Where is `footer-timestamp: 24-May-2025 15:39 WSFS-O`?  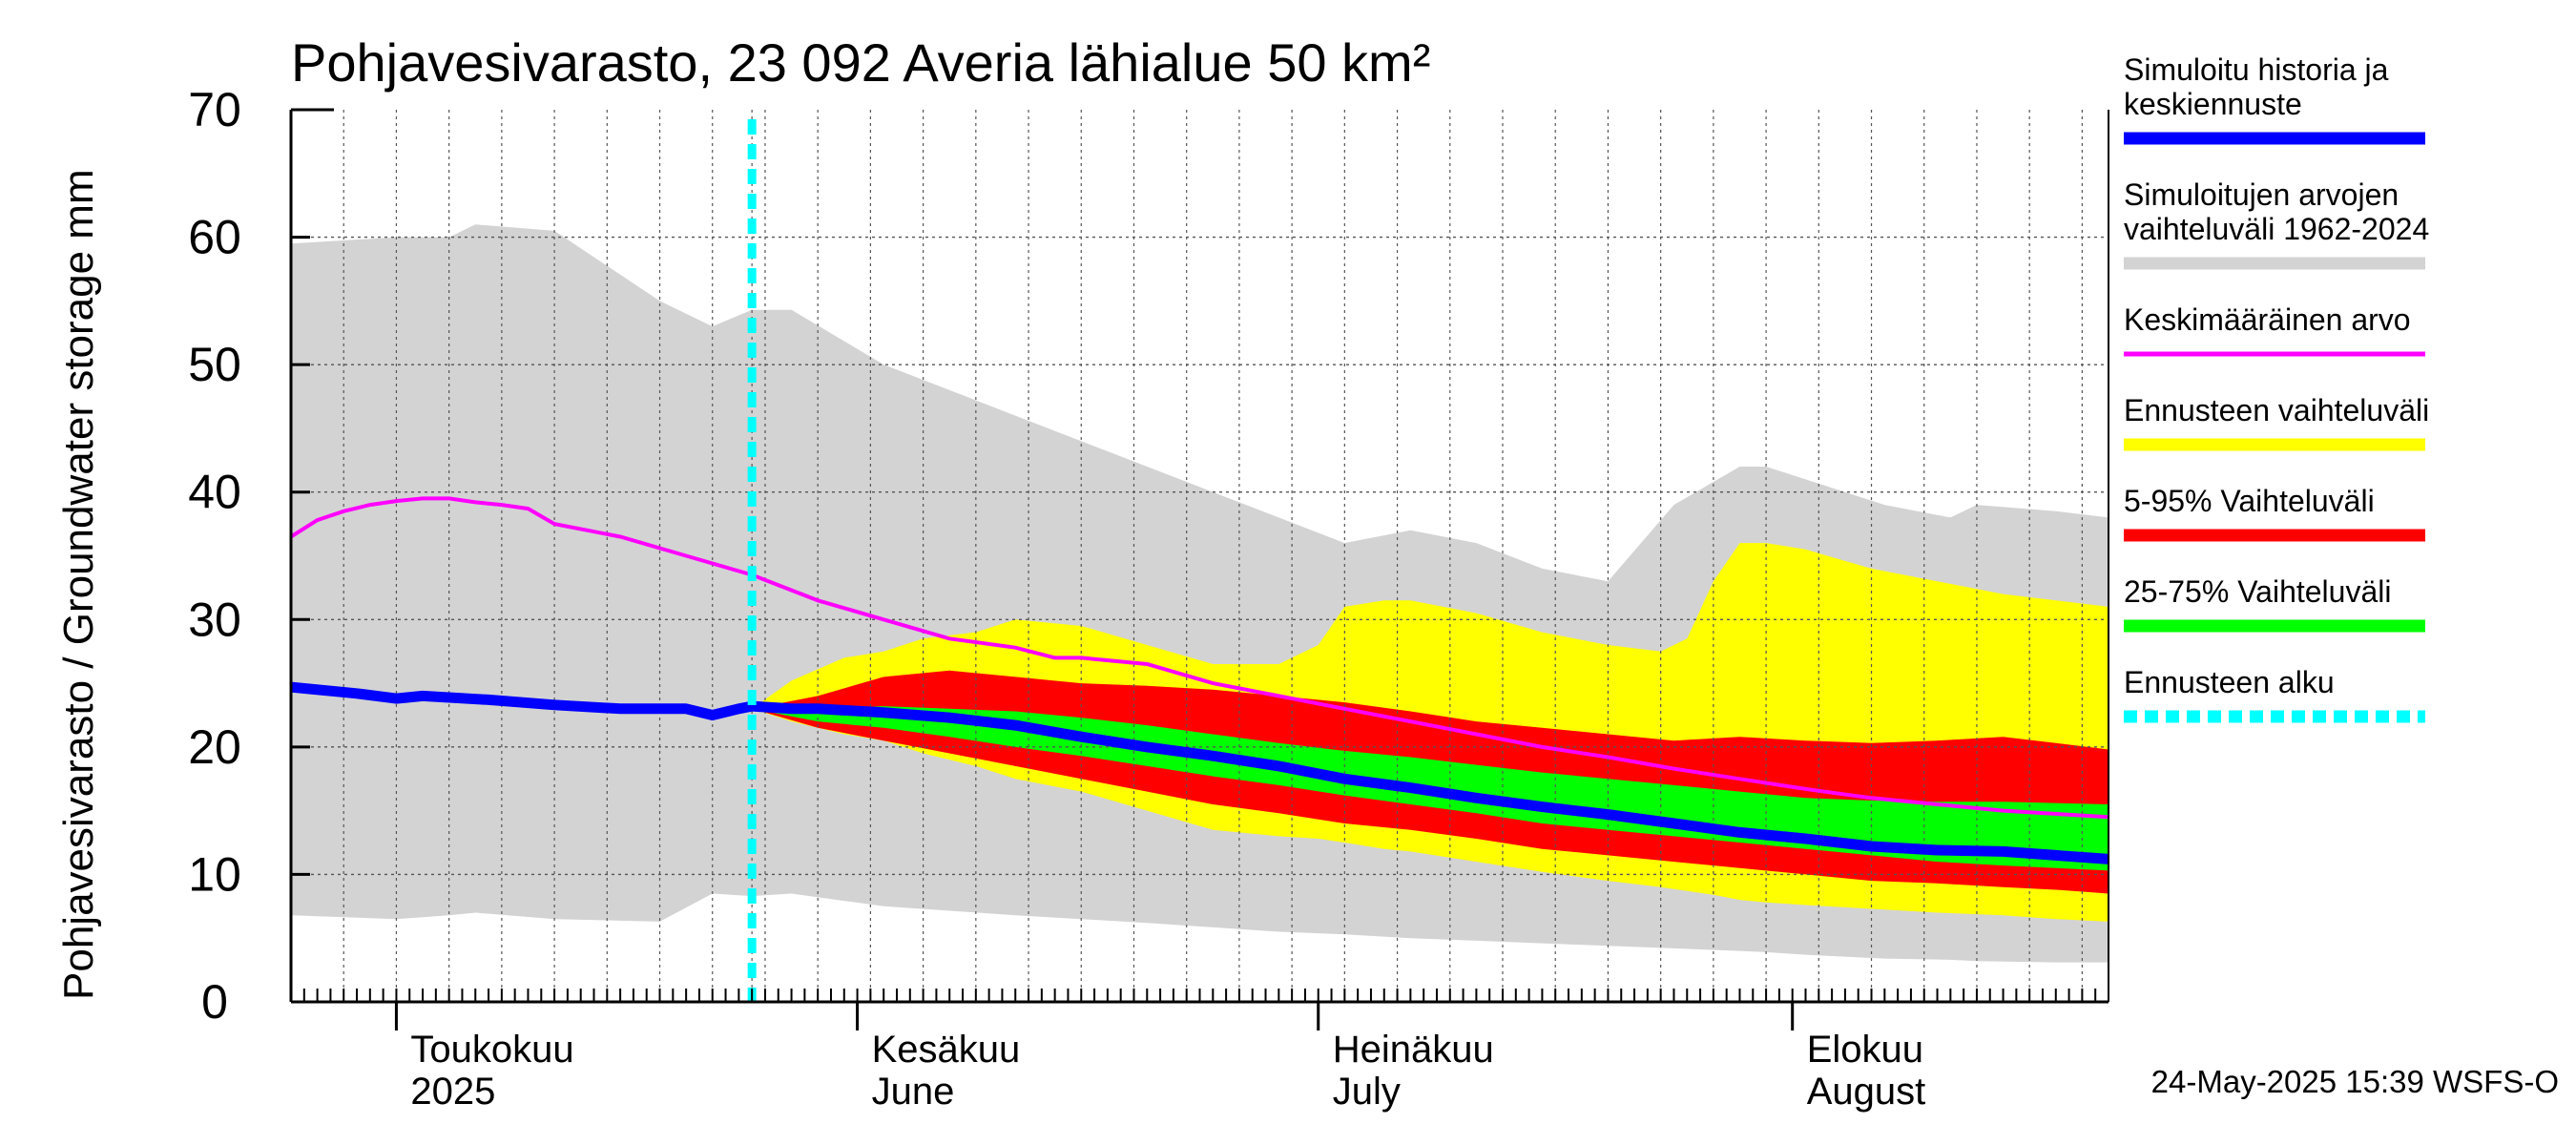
footer-timestamp: 24-May-2025 15:39 WSFS-O is located at coordinates (2355, 1081).